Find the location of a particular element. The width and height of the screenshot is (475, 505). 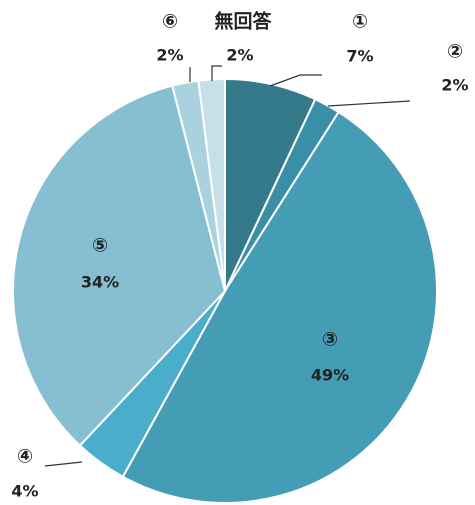

slice-value-label: 7% is located at coordinates (359, 56).